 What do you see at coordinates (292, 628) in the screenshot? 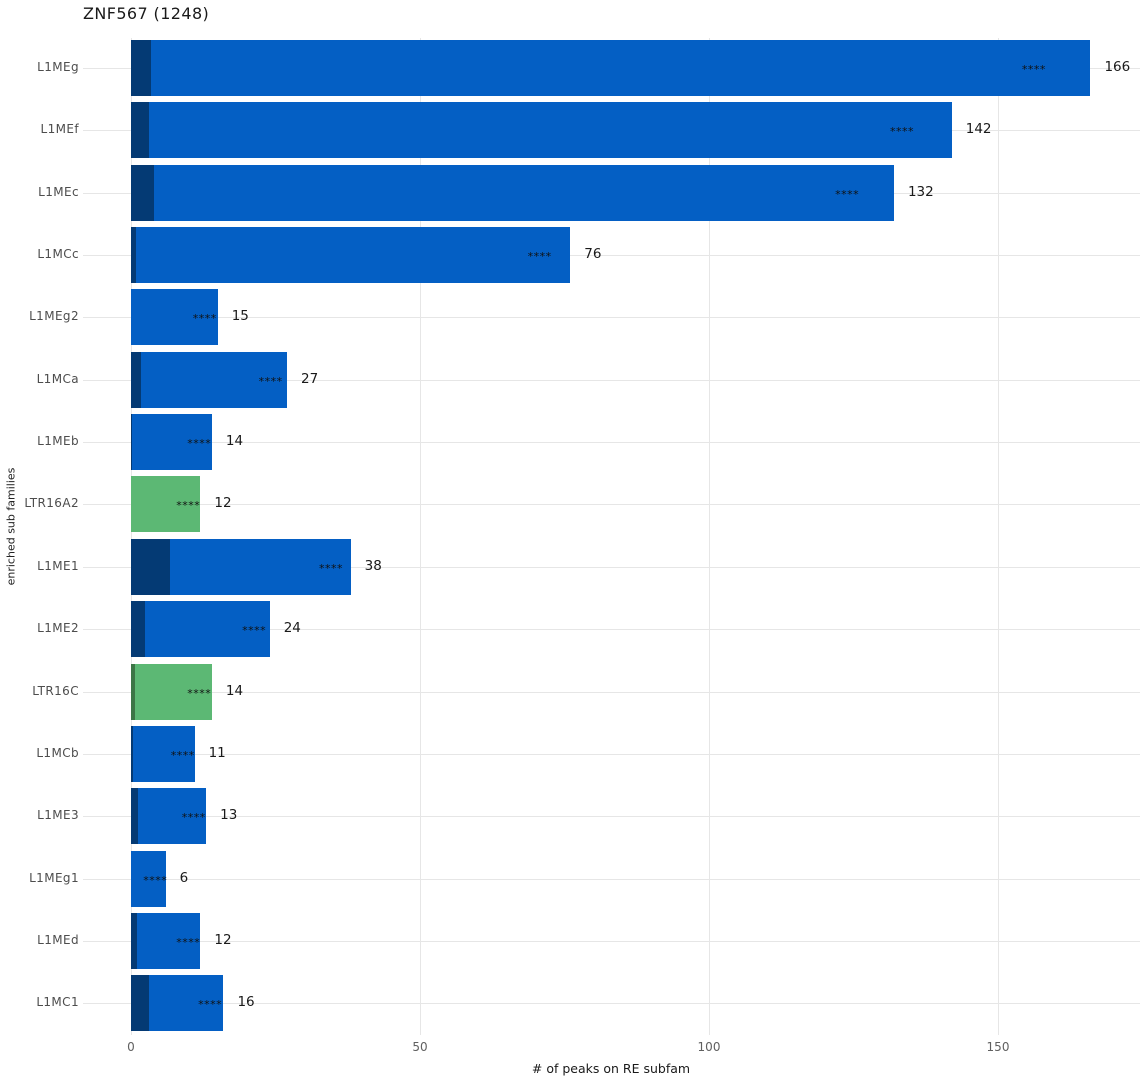
I see `bar-value-label: 24` at bounding box center [292, 628].